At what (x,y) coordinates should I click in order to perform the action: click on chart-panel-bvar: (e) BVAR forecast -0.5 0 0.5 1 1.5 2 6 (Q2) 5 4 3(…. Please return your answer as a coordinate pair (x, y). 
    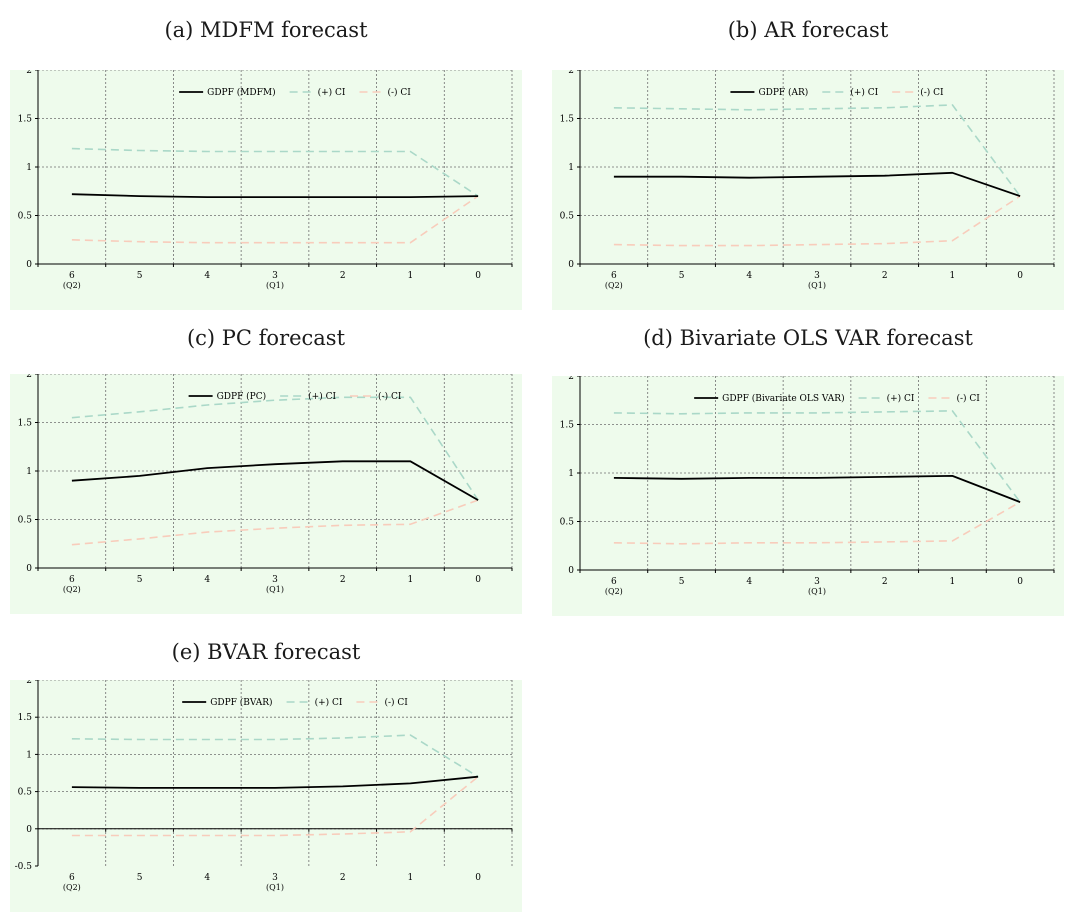
    Looking at the image, I should click on (266, 777).